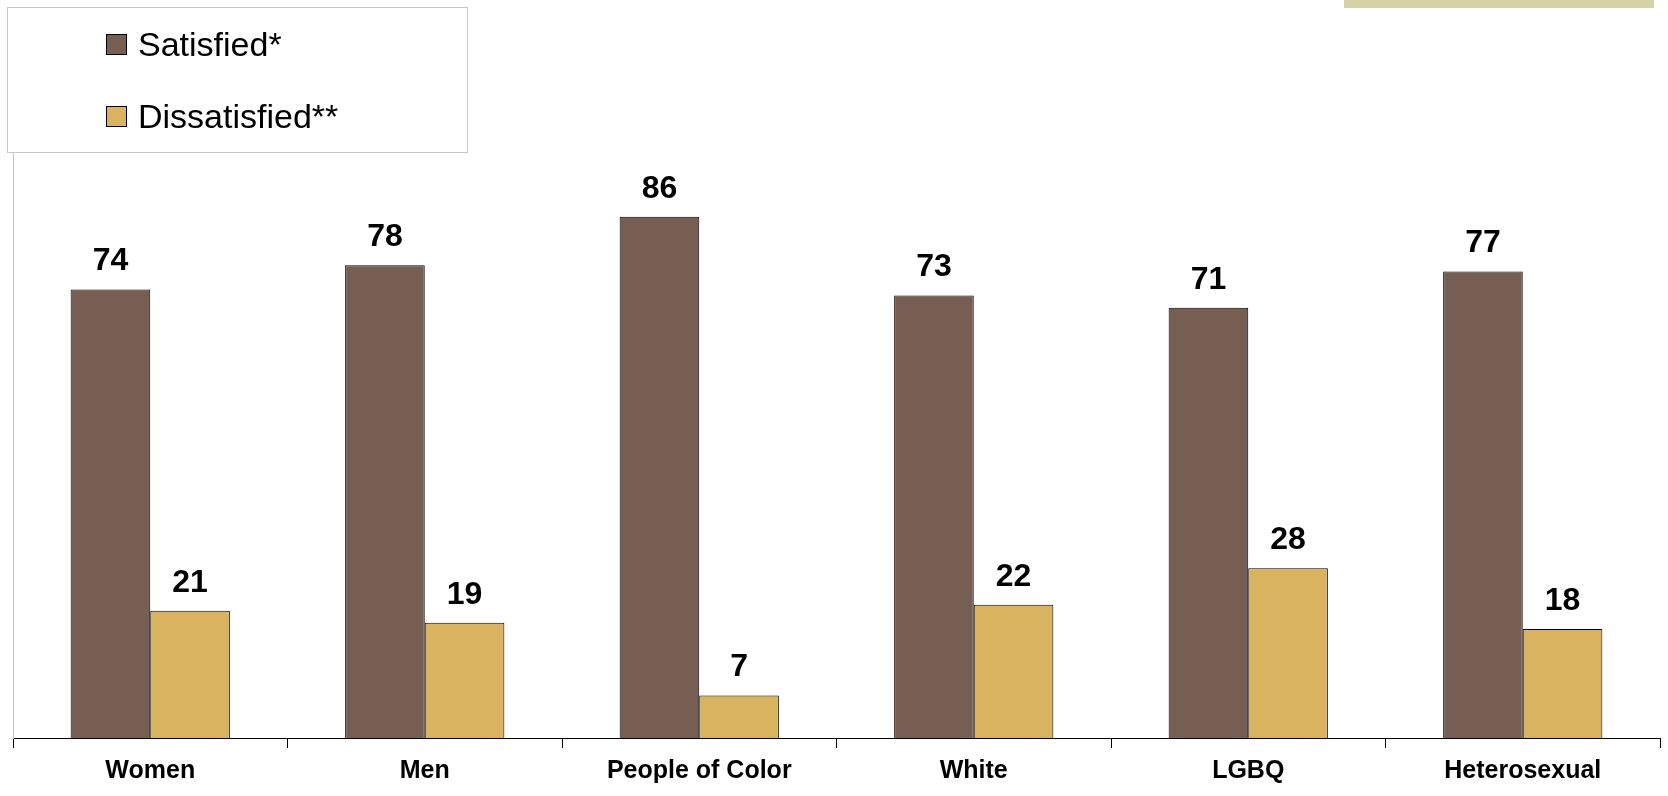 The height and width of the screenshot is (796, 1668). I want to click on data-label: 71, so click(1208, 277).